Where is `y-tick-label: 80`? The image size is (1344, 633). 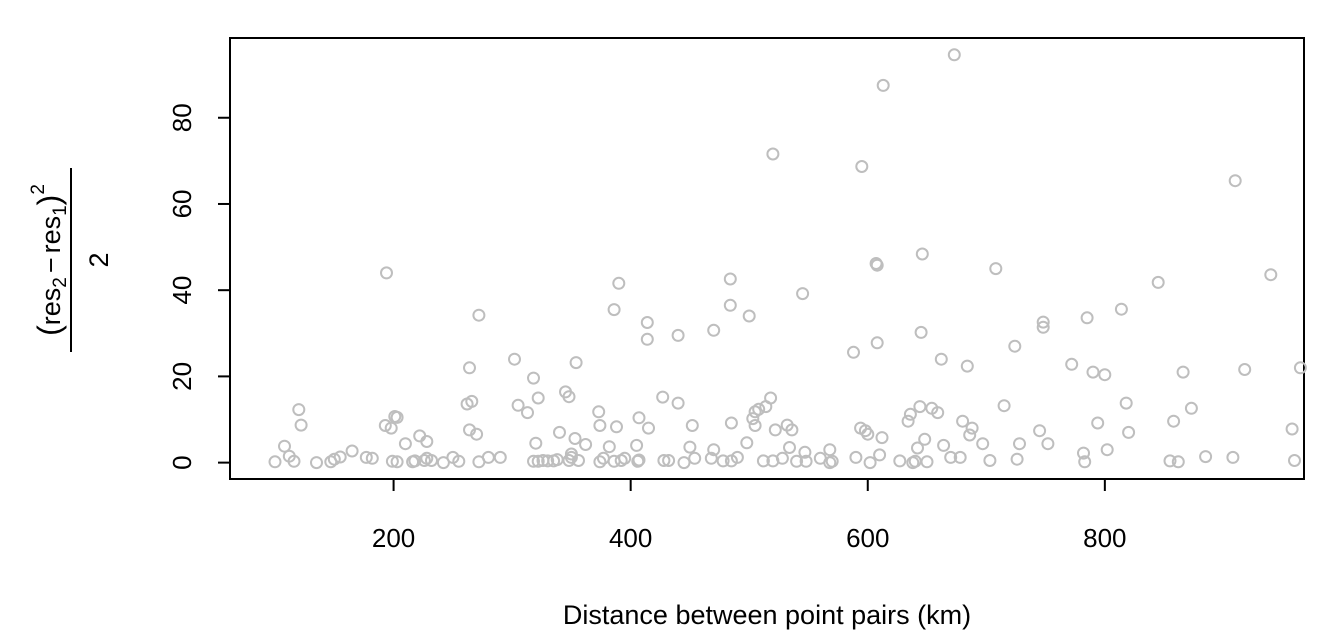 y-tick-label: 80 is located at coordinates (182, 117).